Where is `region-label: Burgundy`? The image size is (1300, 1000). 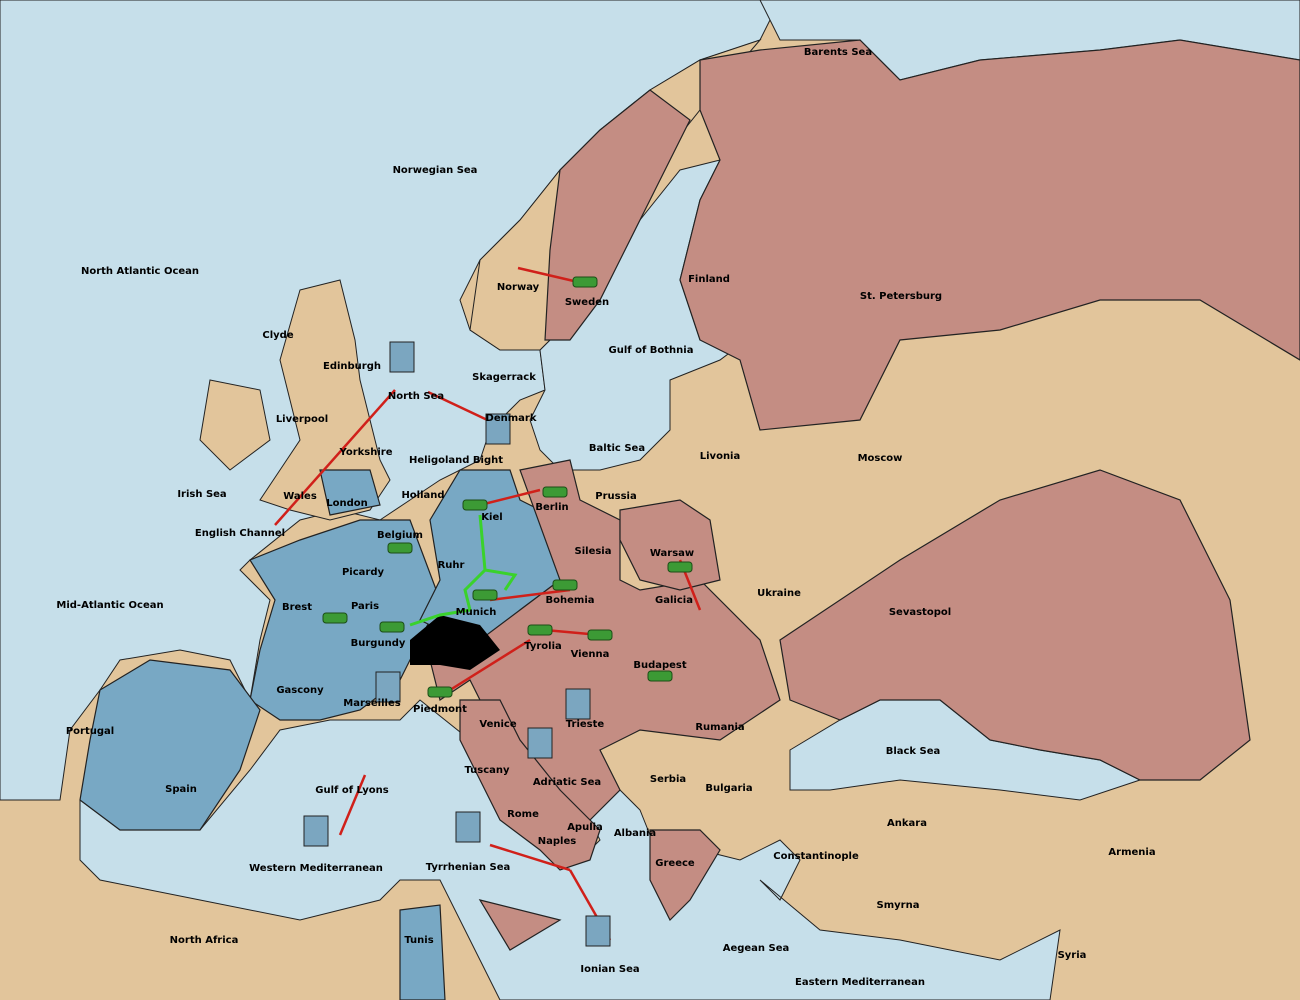 region-label: Burgundy is located at coordinates (378, 643).